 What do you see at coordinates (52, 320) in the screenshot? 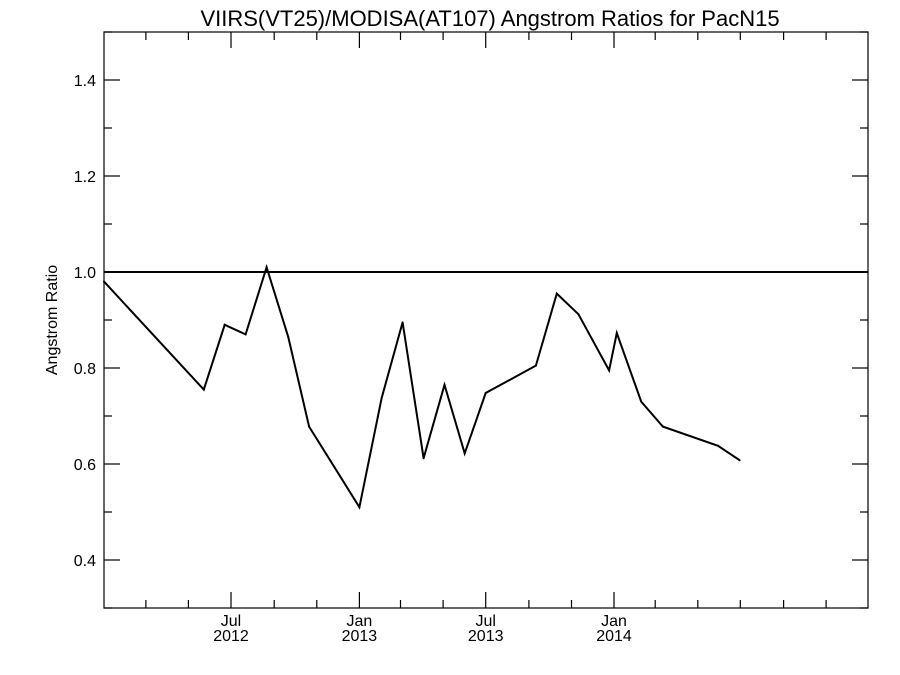
I see `y-axis-label: Angstrom Ratio` at bounding box center [52, 320].